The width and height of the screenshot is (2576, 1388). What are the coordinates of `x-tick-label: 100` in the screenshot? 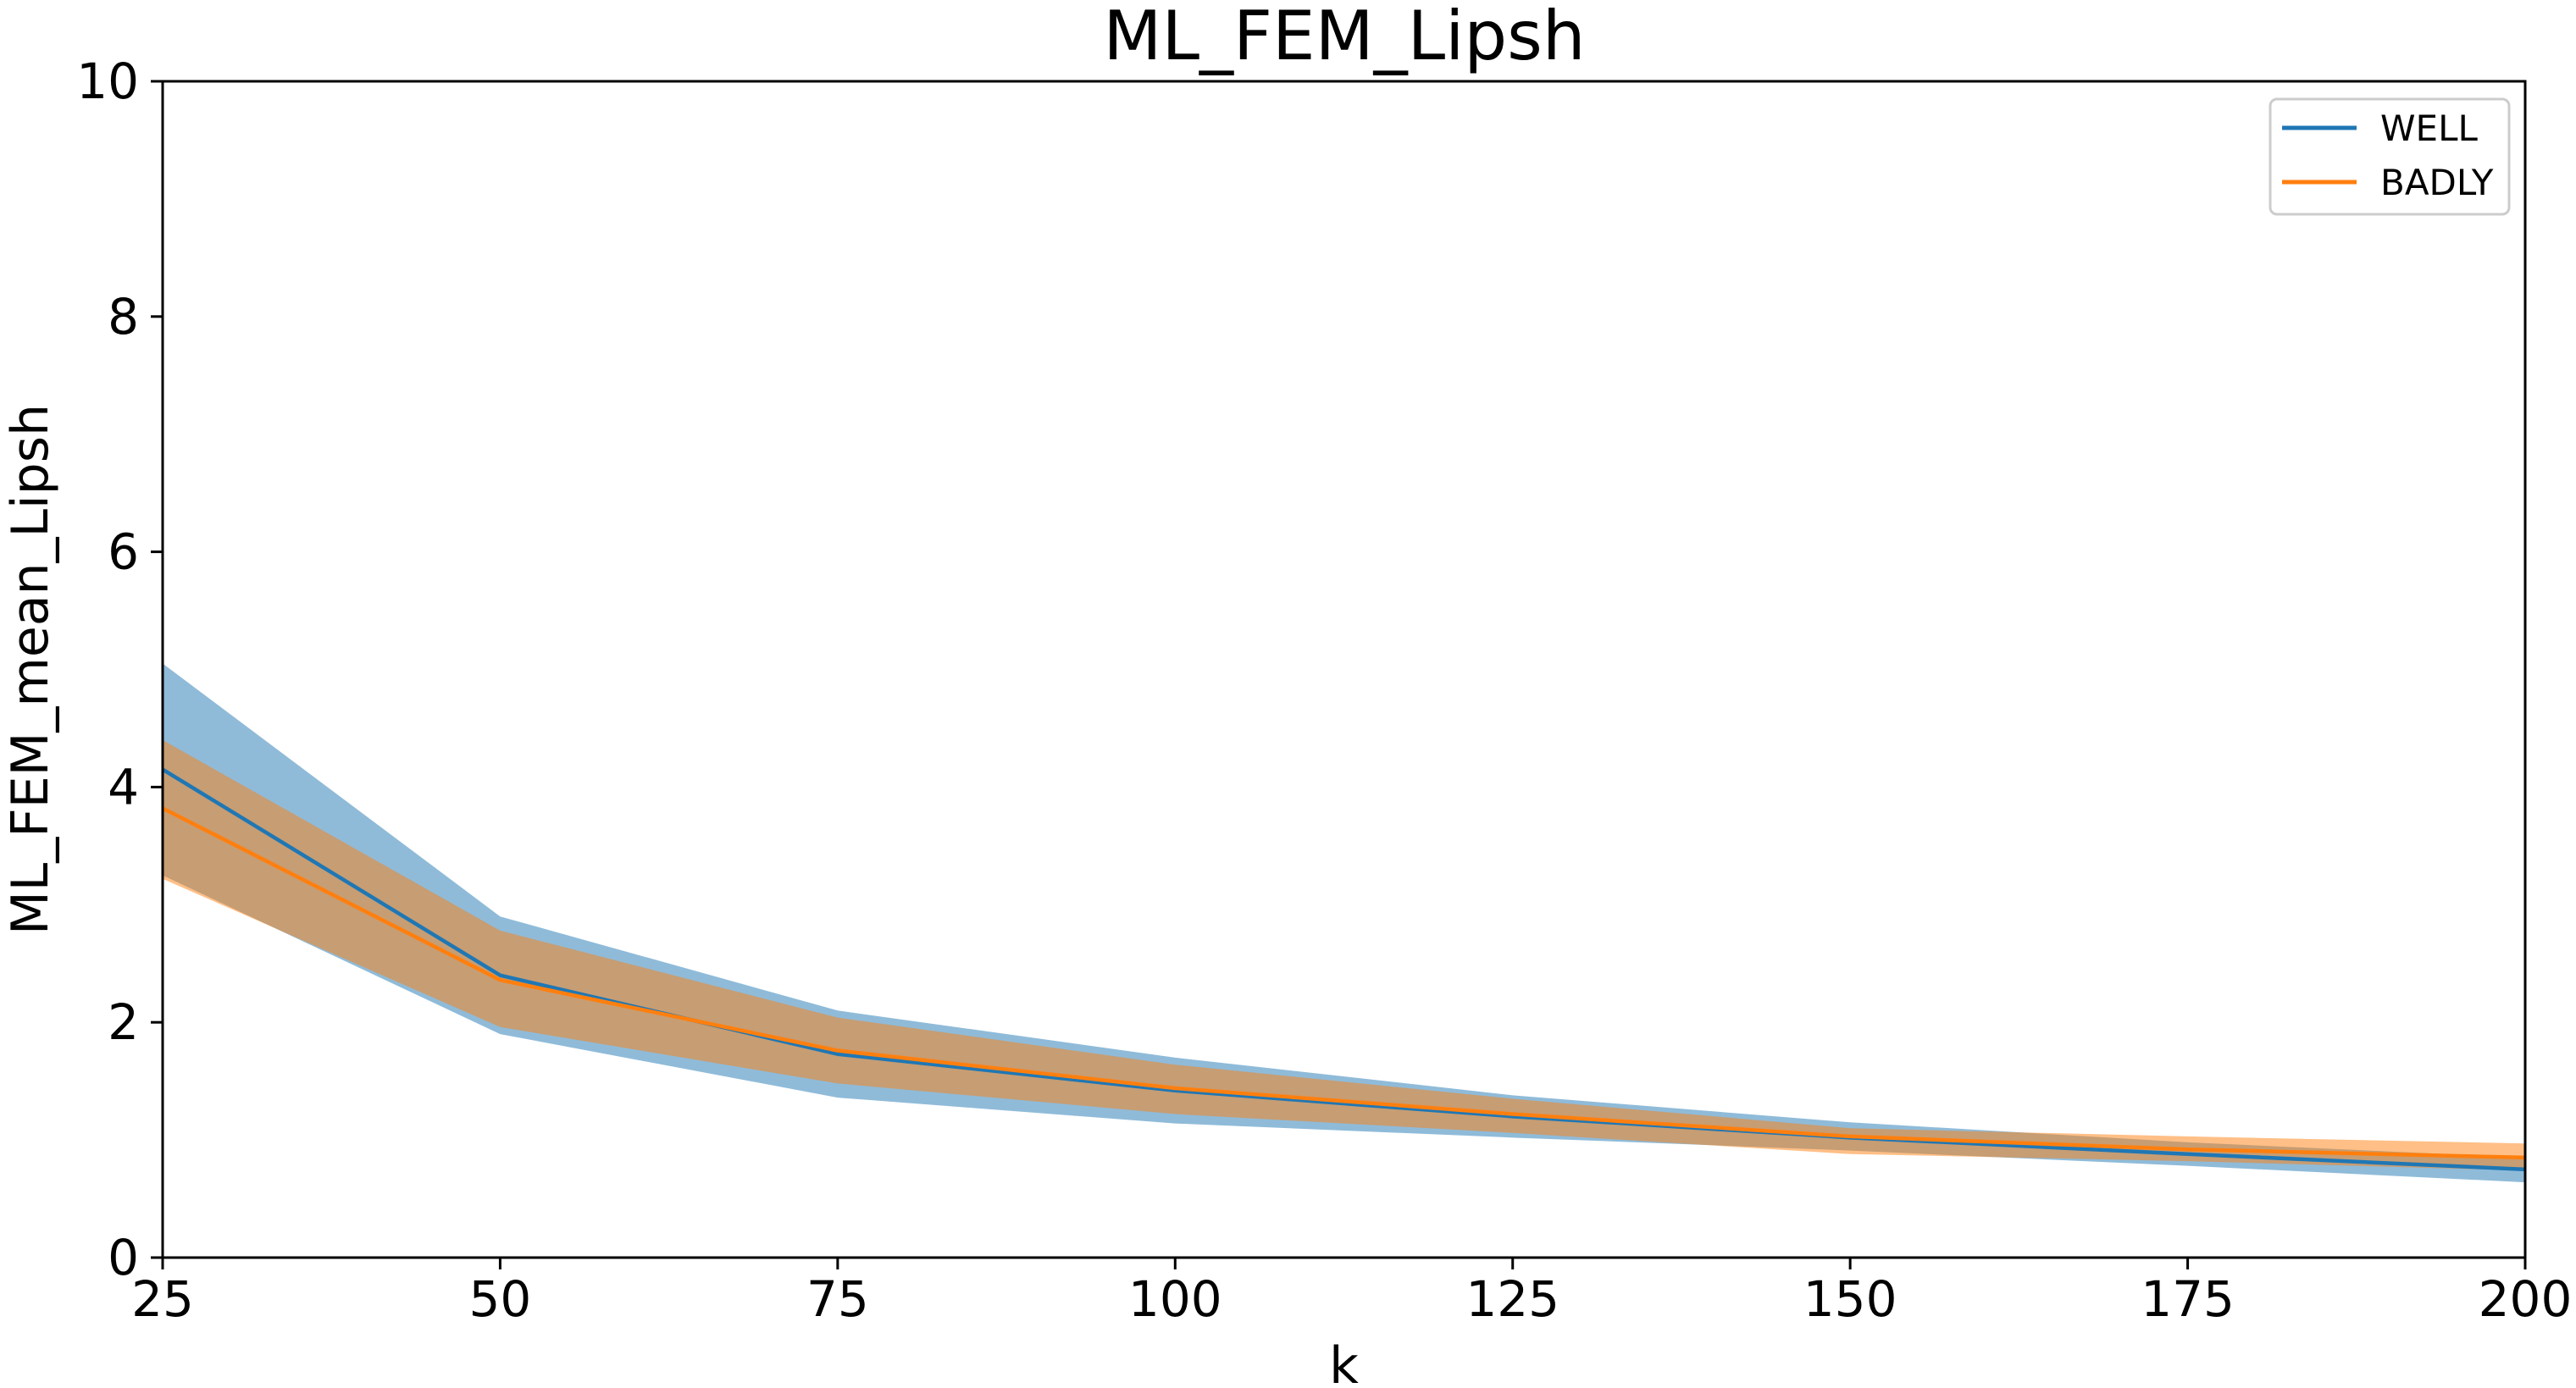 It's located at (1175, 1299).